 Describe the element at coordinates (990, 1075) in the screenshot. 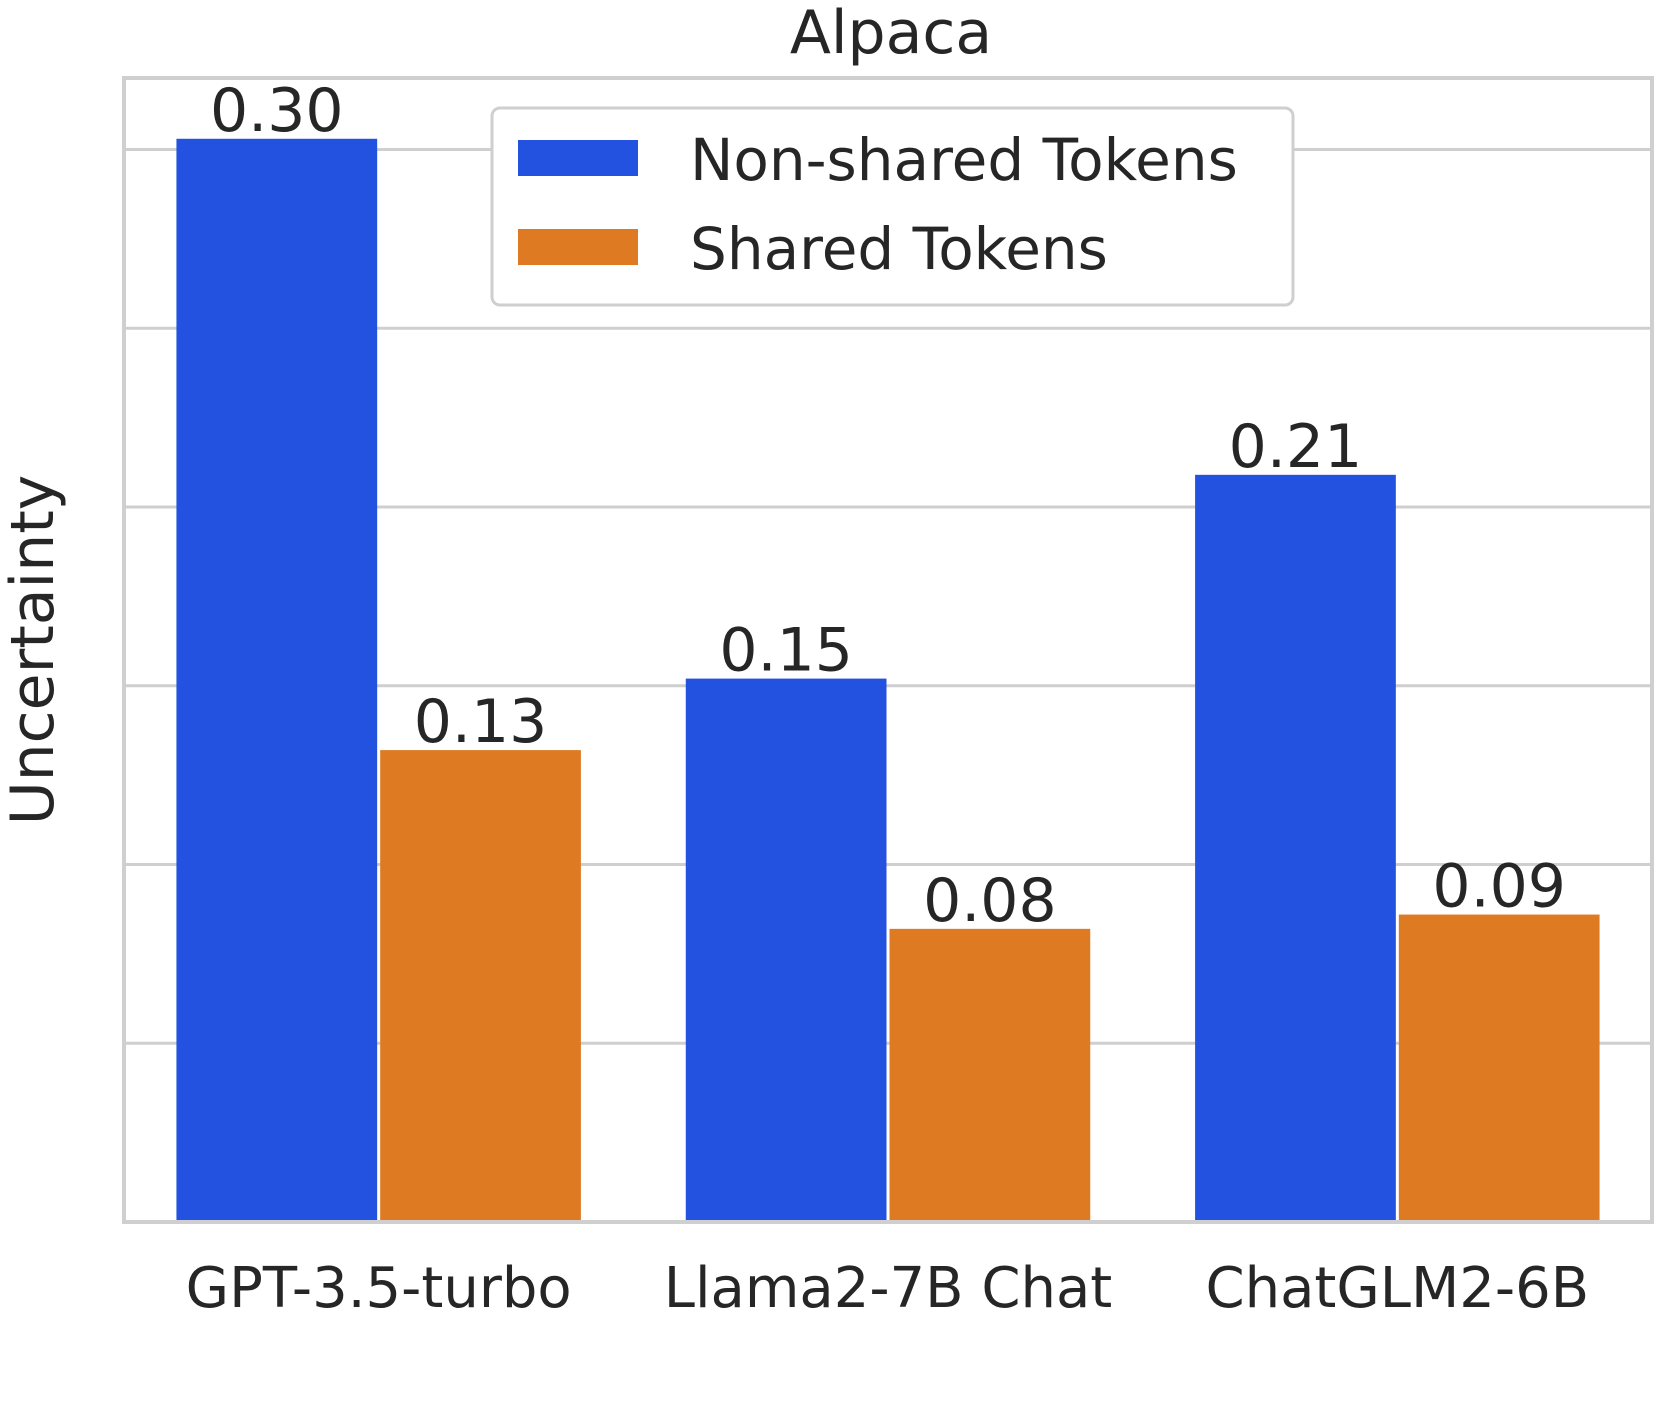

I see `bar-llama2-7b-chat-shared` at that location.